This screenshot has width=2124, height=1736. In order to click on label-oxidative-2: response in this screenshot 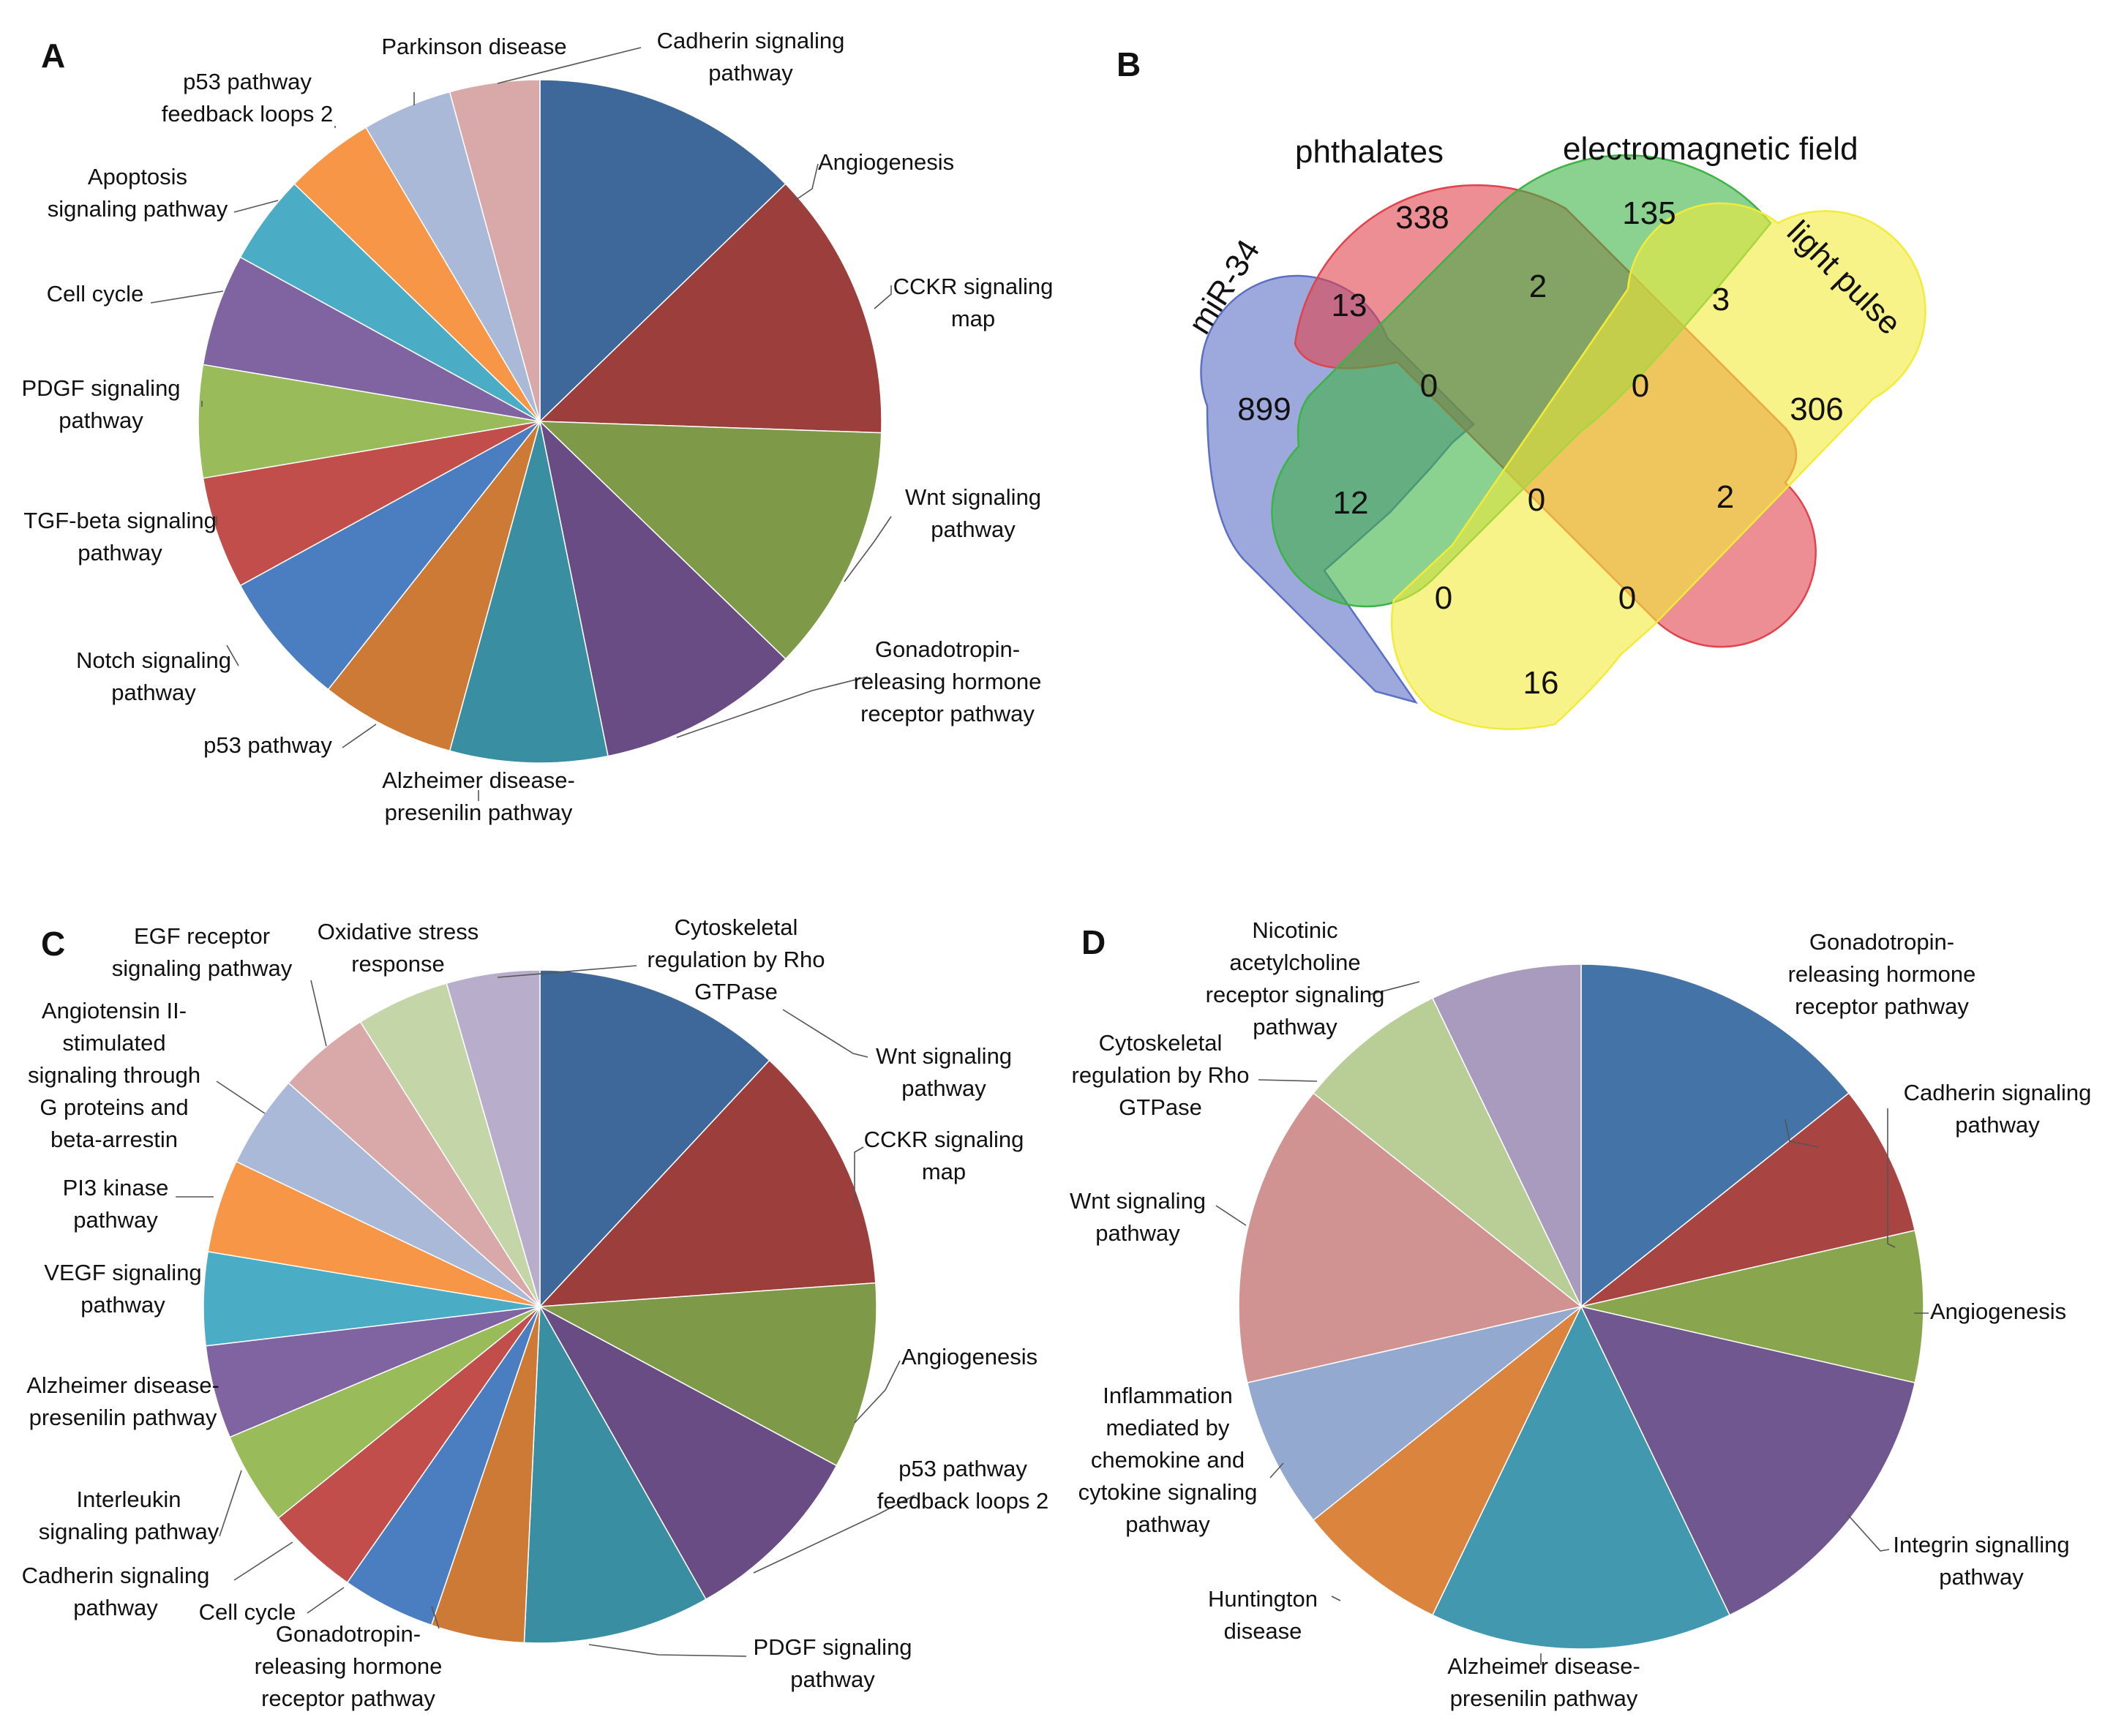, I will do `click(398, 964)`.